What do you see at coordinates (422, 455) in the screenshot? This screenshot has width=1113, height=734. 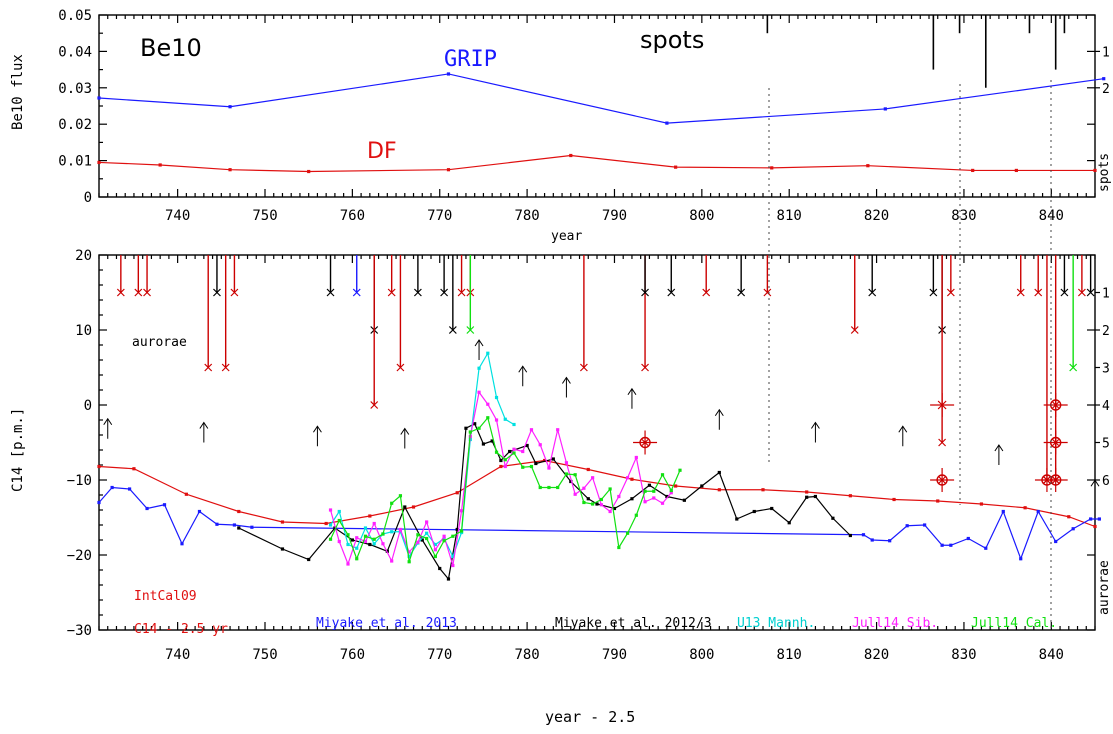 I see `u13-line` at bounding box center [422, 455].